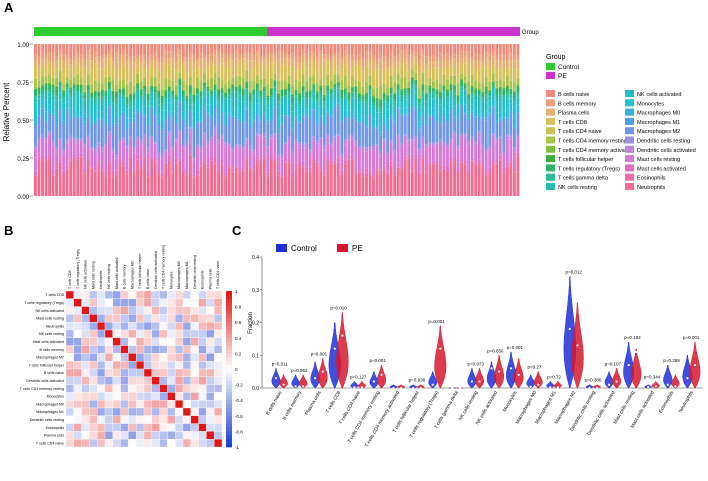  Describe the element at coordinates (487, 408) in the screenshot. I see `category-label: NK cells activated` at that location.